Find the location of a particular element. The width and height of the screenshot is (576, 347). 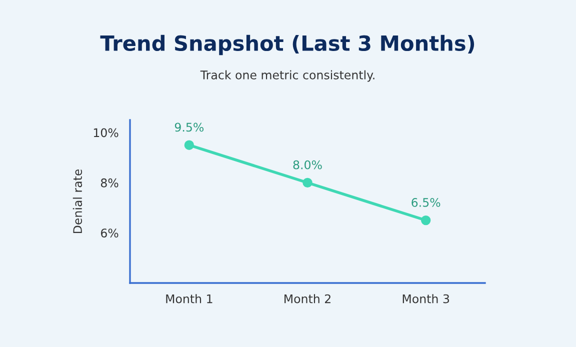

x-tick-label: Month 1 is located at coordinates (189, 299).